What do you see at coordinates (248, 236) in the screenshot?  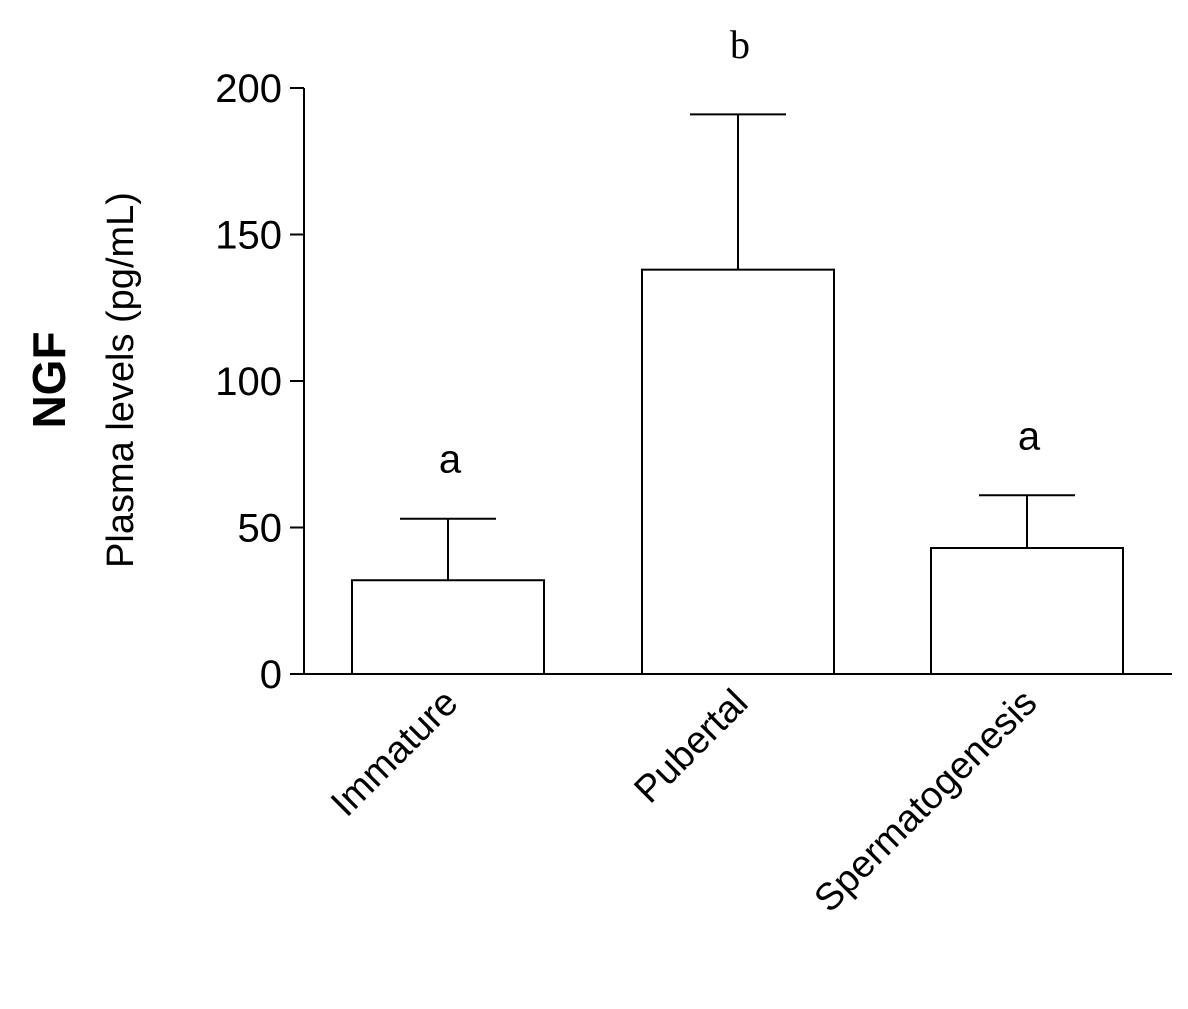 I see `y-tick-label: 150` at bounding box center [248, 236].